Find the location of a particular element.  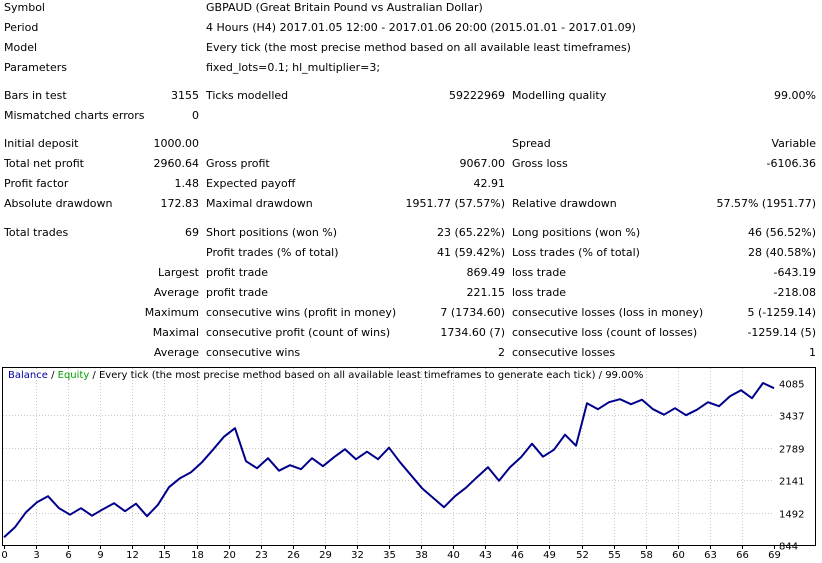

short-positions-label: Short positions (won %) is located at coordinates (272, 232).